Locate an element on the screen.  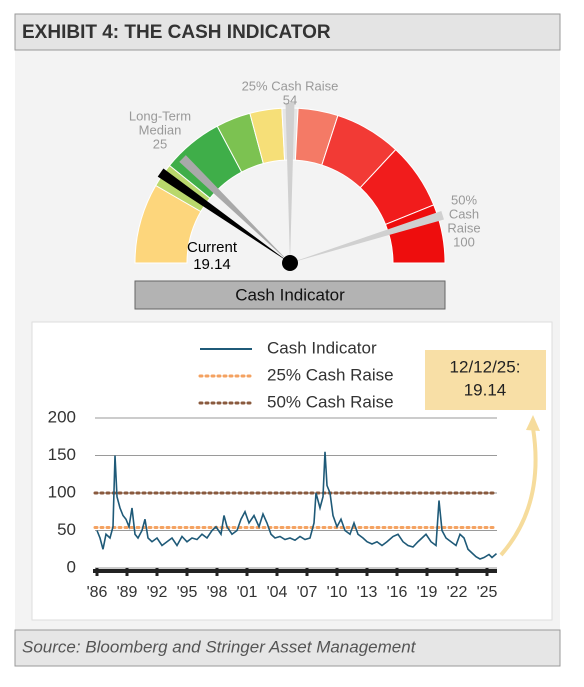
x-tick-label: '22 is located at coordinates (457, 592).